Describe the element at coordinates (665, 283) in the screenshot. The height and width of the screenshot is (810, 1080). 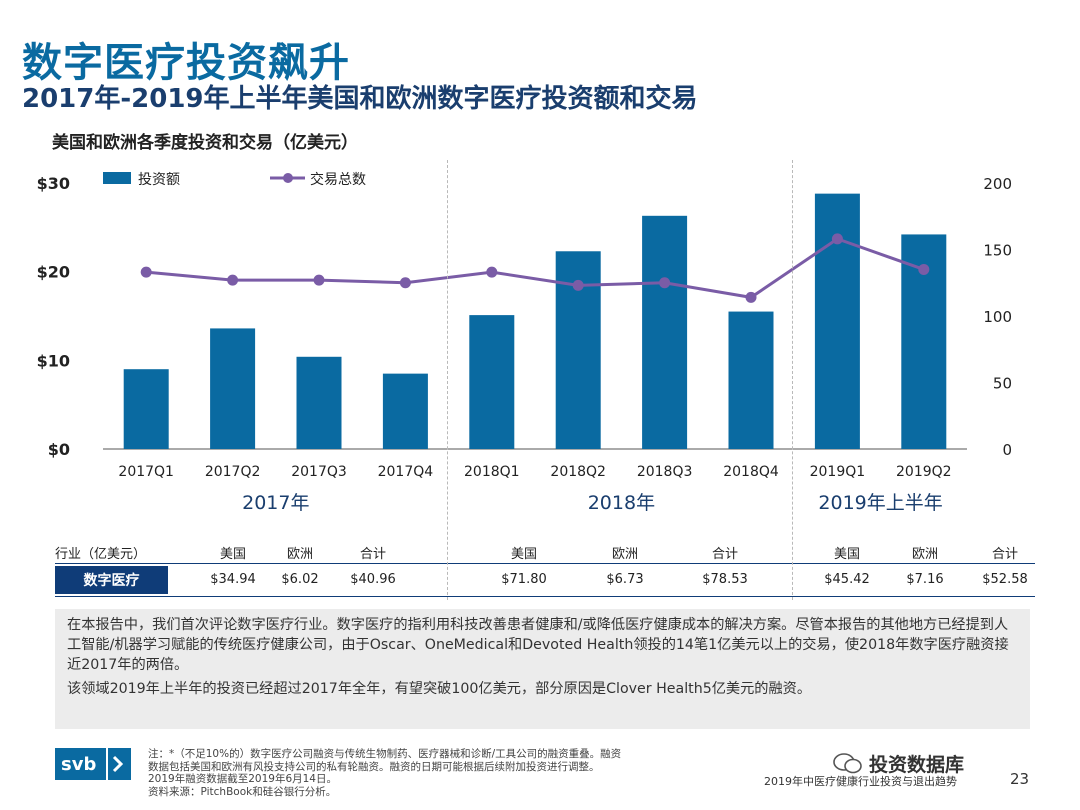
I see `deals-point-2018Q3` at that location.